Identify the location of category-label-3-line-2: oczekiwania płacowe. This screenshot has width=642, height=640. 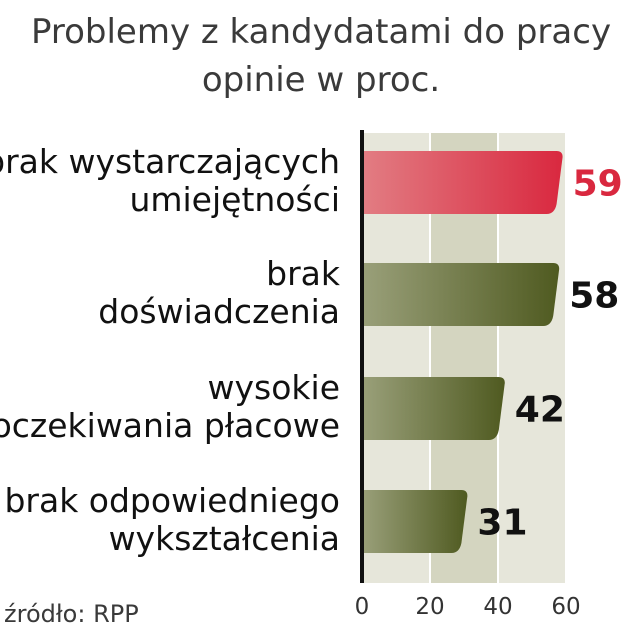
(170, 425).